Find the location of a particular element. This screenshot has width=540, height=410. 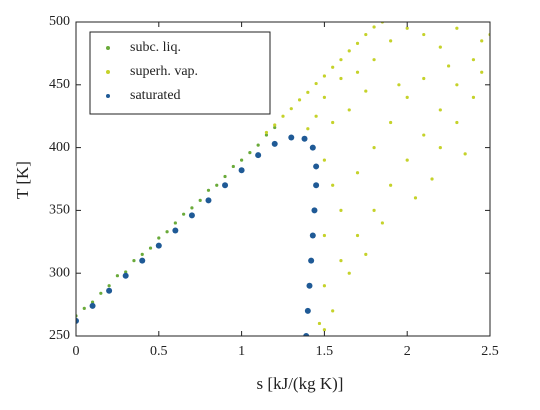

x-tick-label: 1.5 is located at coordinates (325, 351).